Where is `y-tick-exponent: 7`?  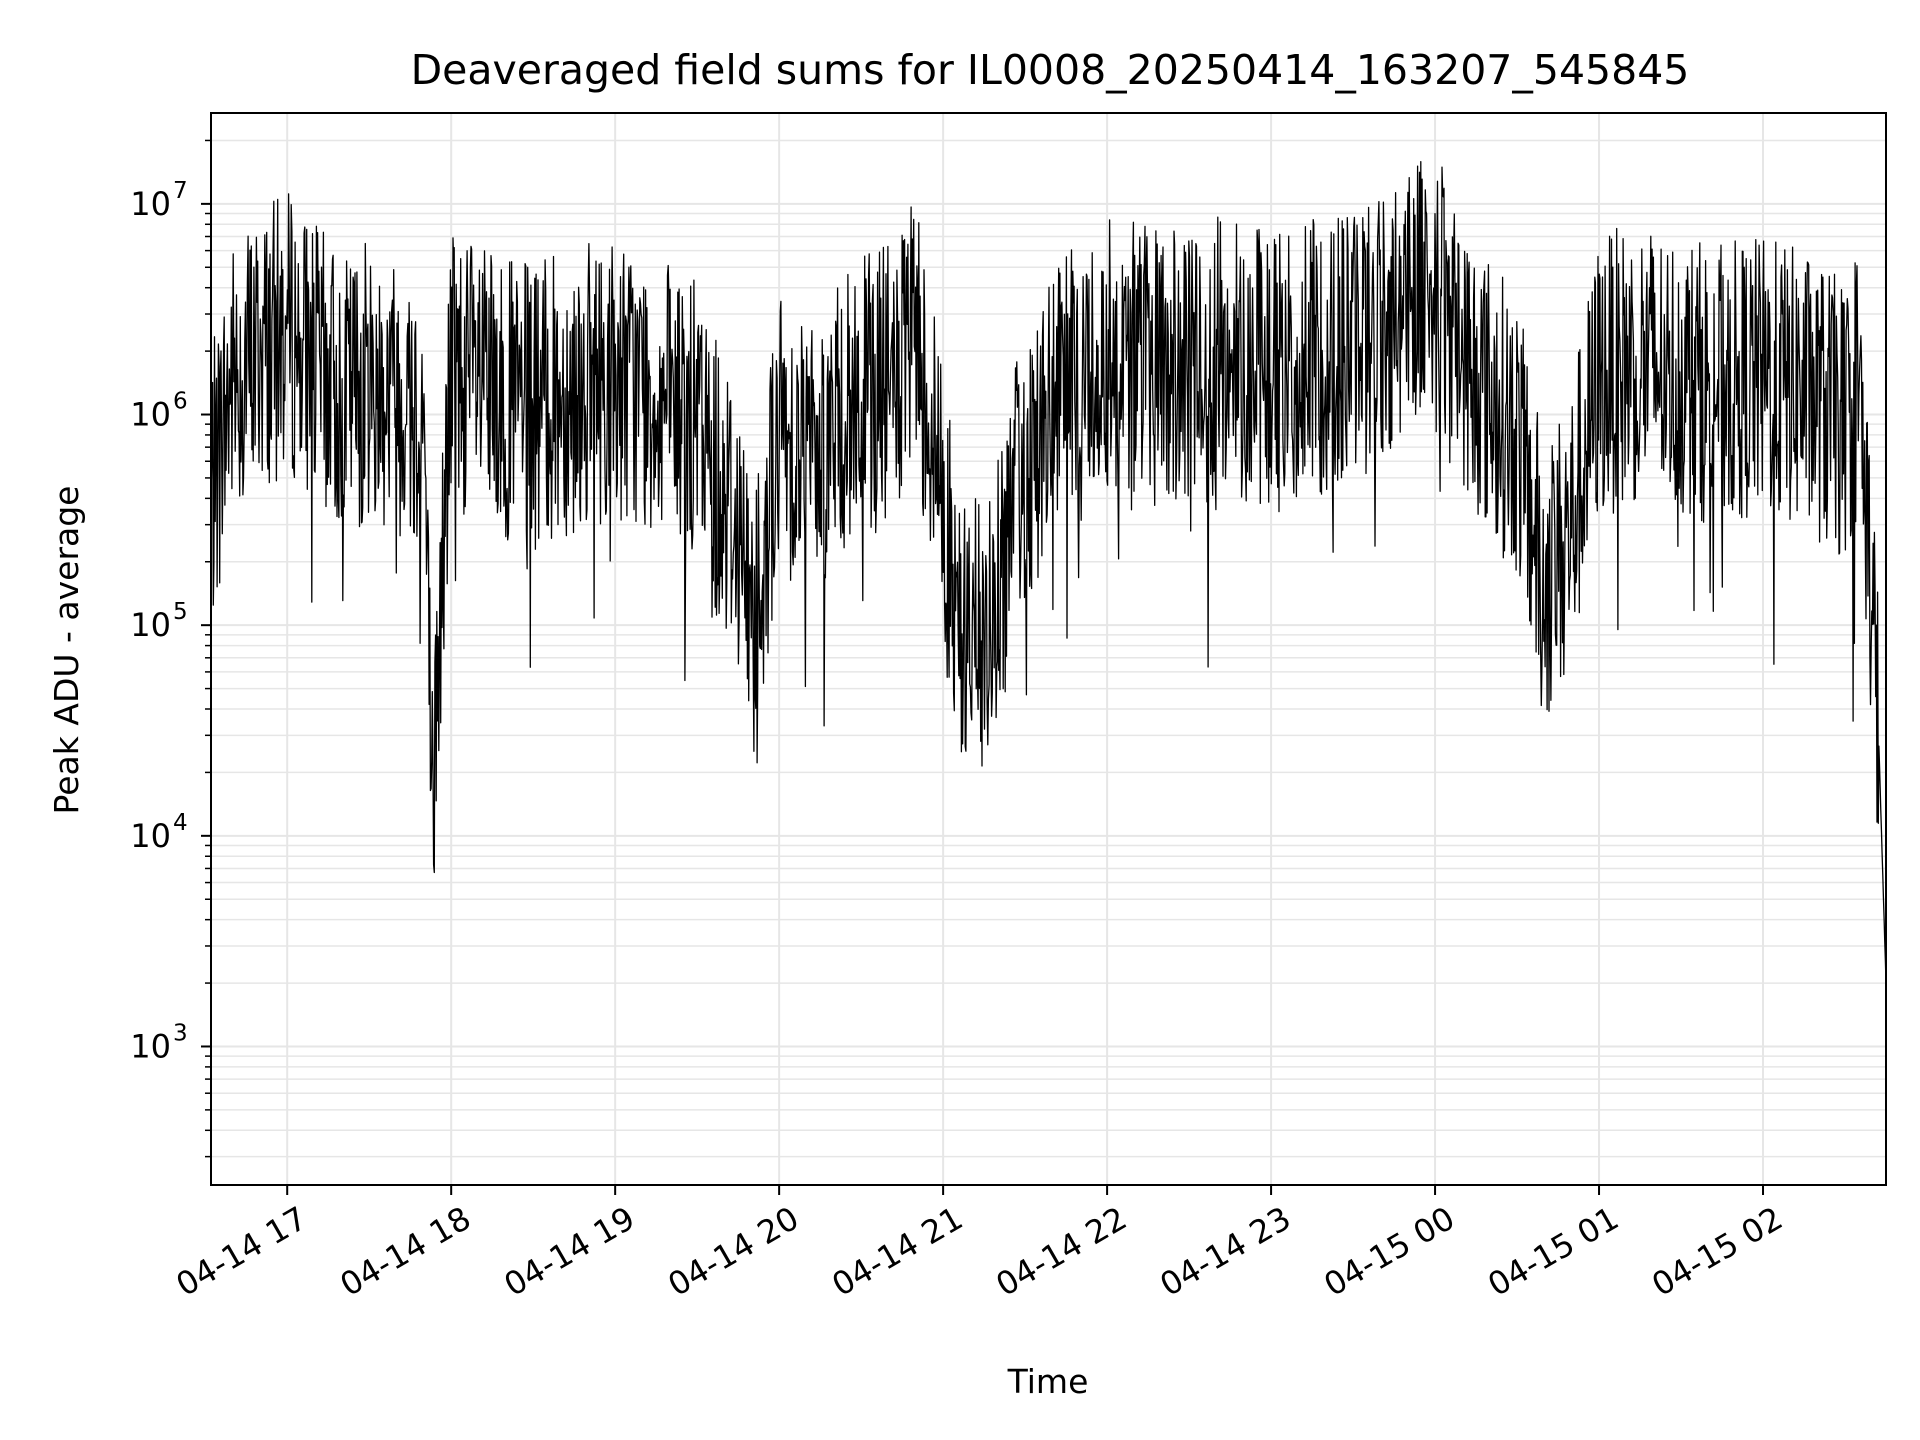 y-tick-exponent: 7 is located at coordinates (180, 191).